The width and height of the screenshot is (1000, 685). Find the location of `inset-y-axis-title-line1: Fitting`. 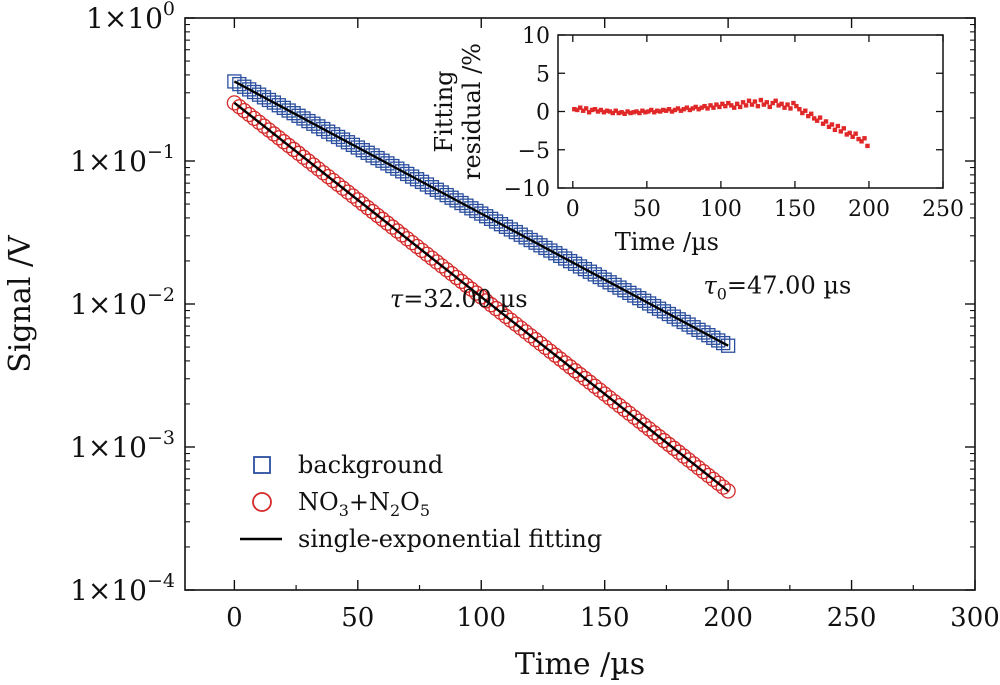

inset-y-axis-title-line1: Fitting is located at coordinates (444, 111).